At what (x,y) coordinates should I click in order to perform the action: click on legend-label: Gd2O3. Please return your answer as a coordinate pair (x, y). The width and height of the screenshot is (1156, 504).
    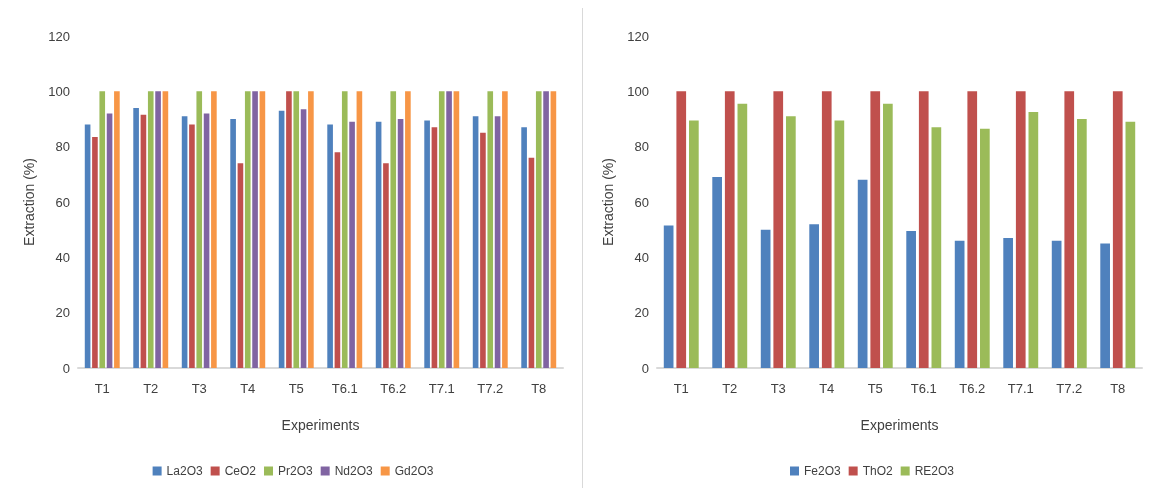
    Looking at the image, I should click on (414, 471).